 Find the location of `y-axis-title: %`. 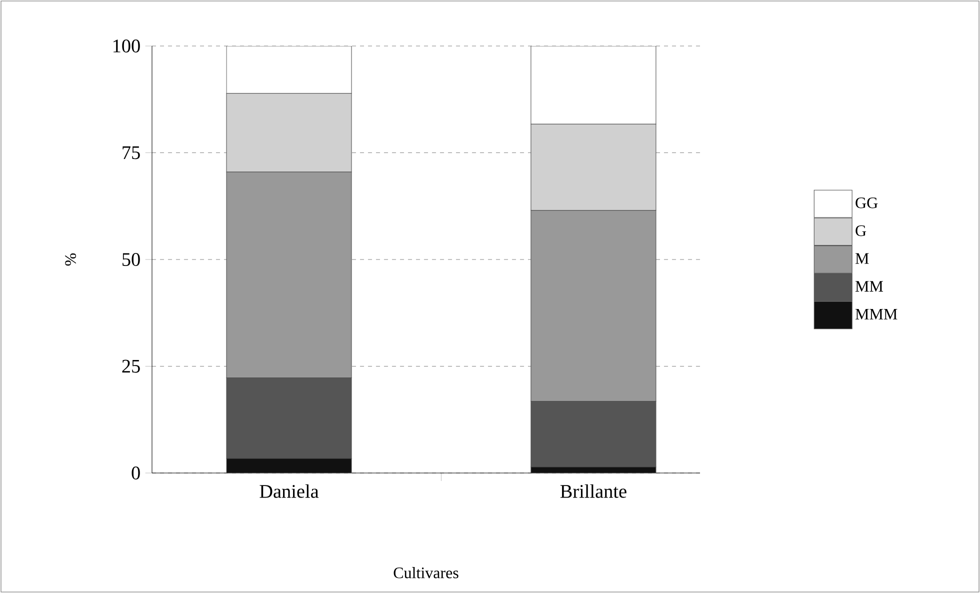

y-axis-title: % is located at coordinates (70, 259).